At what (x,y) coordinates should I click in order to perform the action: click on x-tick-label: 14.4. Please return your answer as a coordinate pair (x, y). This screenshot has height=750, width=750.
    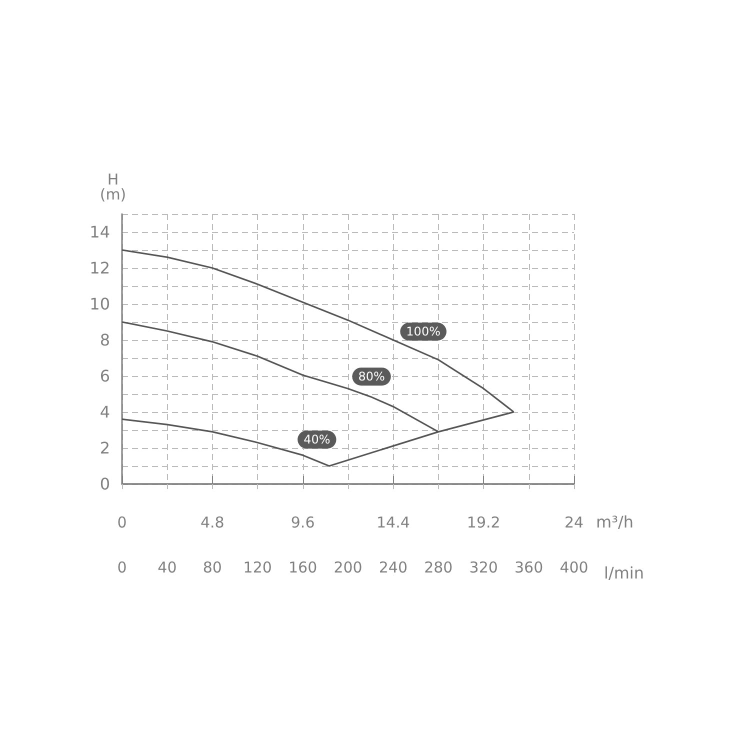
    Looking at the image, I should click on (393, 523).